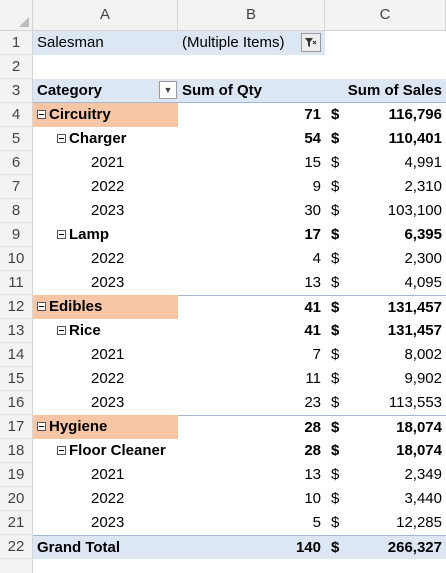 This screenshot has width=446, height=573. I want to click on row-header: 9, so click(16, 235).